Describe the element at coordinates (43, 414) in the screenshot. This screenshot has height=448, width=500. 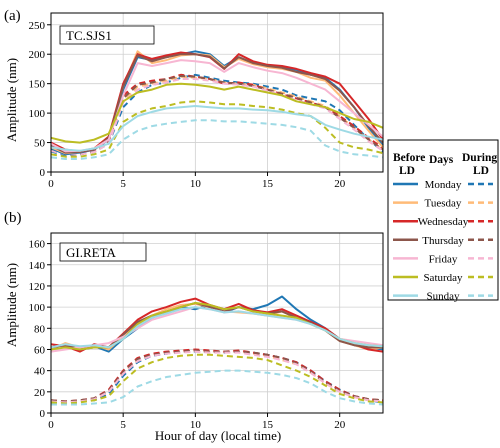
I see `ytick-label-b-0: 0` at that location.